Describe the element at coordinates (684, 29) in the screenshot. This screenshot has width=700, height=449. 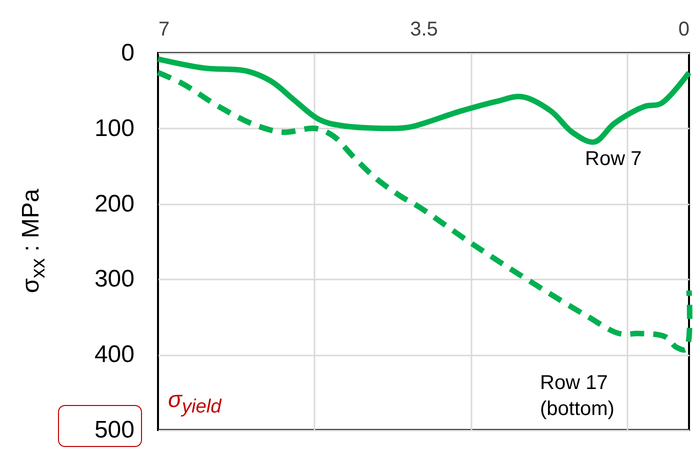
I see `x-tick-label: 0` at that location.